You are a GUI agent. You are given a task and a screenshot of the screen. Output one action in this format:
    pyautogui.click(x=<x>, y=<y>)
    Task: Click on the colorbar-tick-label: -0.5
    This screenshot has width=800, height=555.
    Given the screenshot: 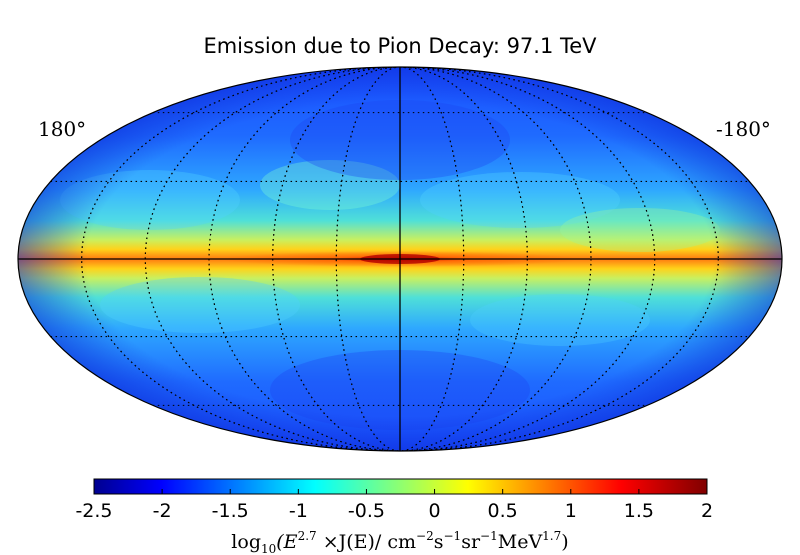 What is the action you would take?
    pyautogui.click(x=366, y=511)
    